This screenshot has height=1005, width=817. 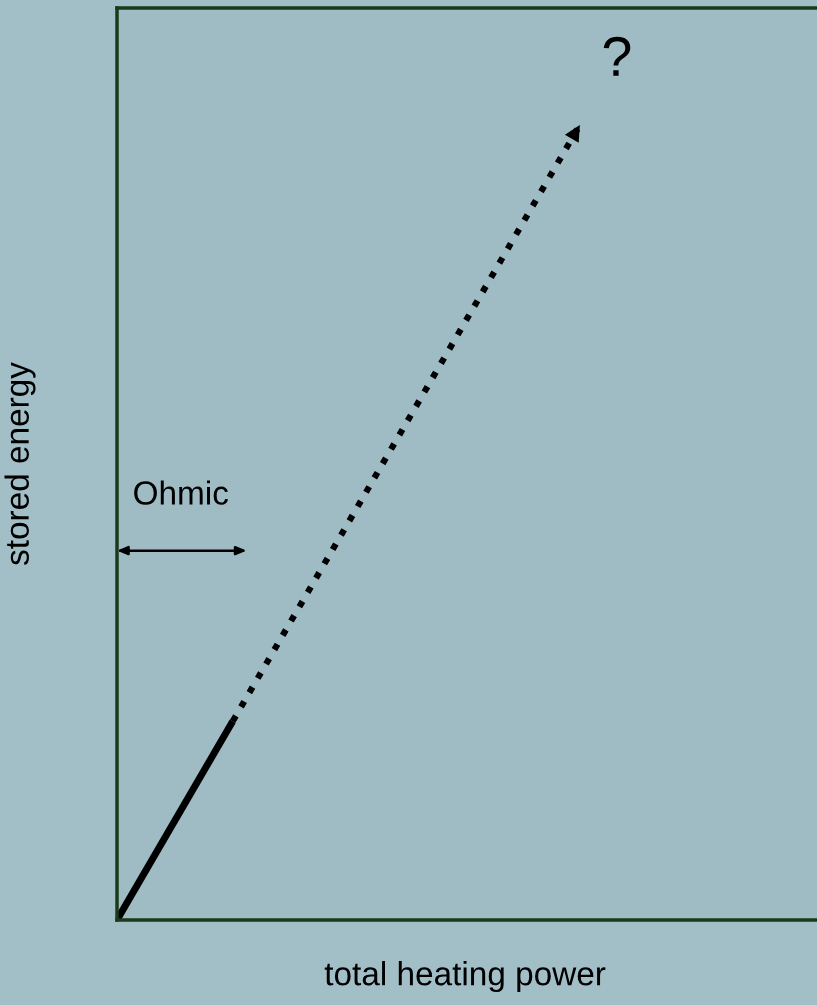 What do you see at coordinates (465, 977) in the screenshot?
I see `x-axis-title: total heating power` at bounding box center [465, 977].